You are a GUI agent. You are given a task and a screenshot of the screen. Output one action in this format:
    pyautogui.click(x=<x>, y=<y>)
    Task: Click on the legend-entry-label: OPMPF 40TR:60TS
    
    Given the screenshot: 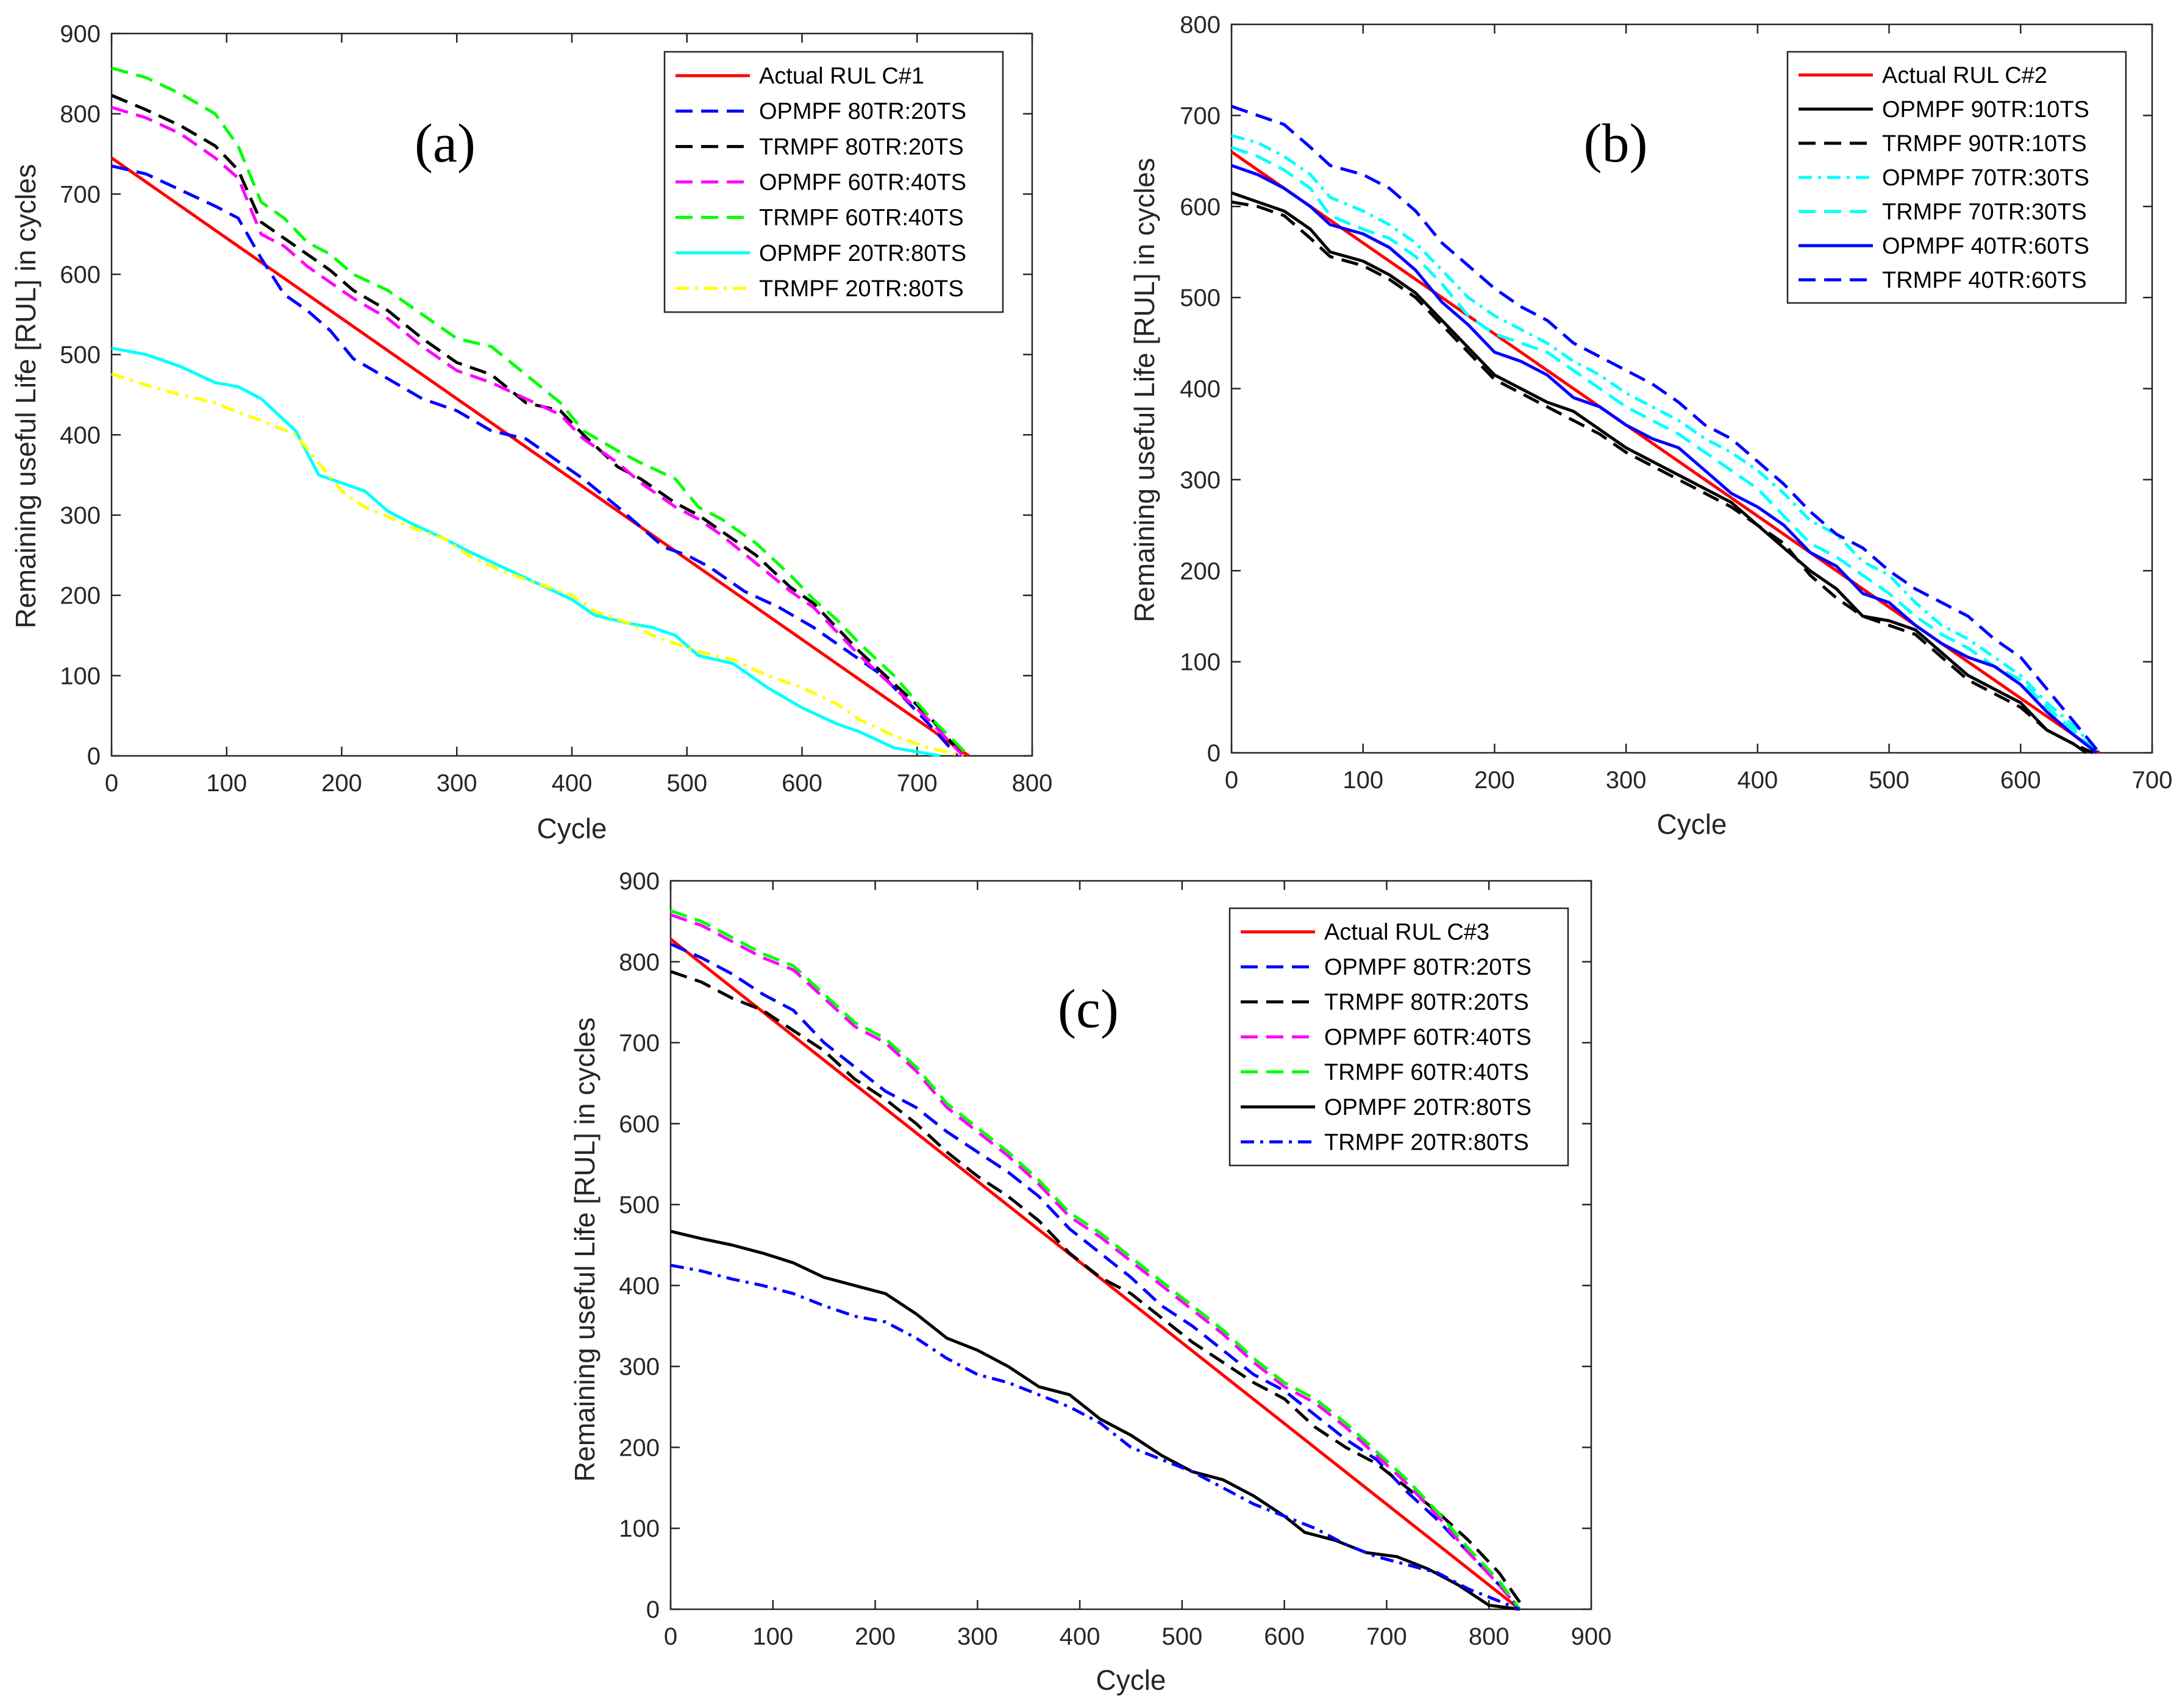 What is the action you would take?
    pyautogui.click(x=1985, y=246)
    